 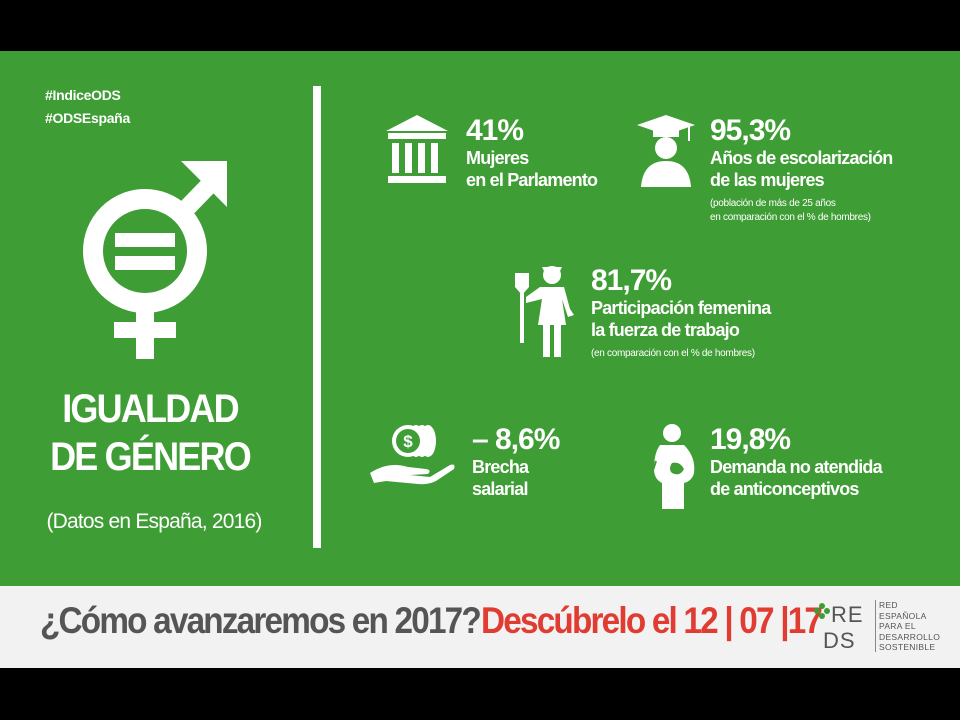 What do you see at coordinates (750, 439) in the screenshot?
I see `stat-value: 19,8%` at bounding box center [750, 439].